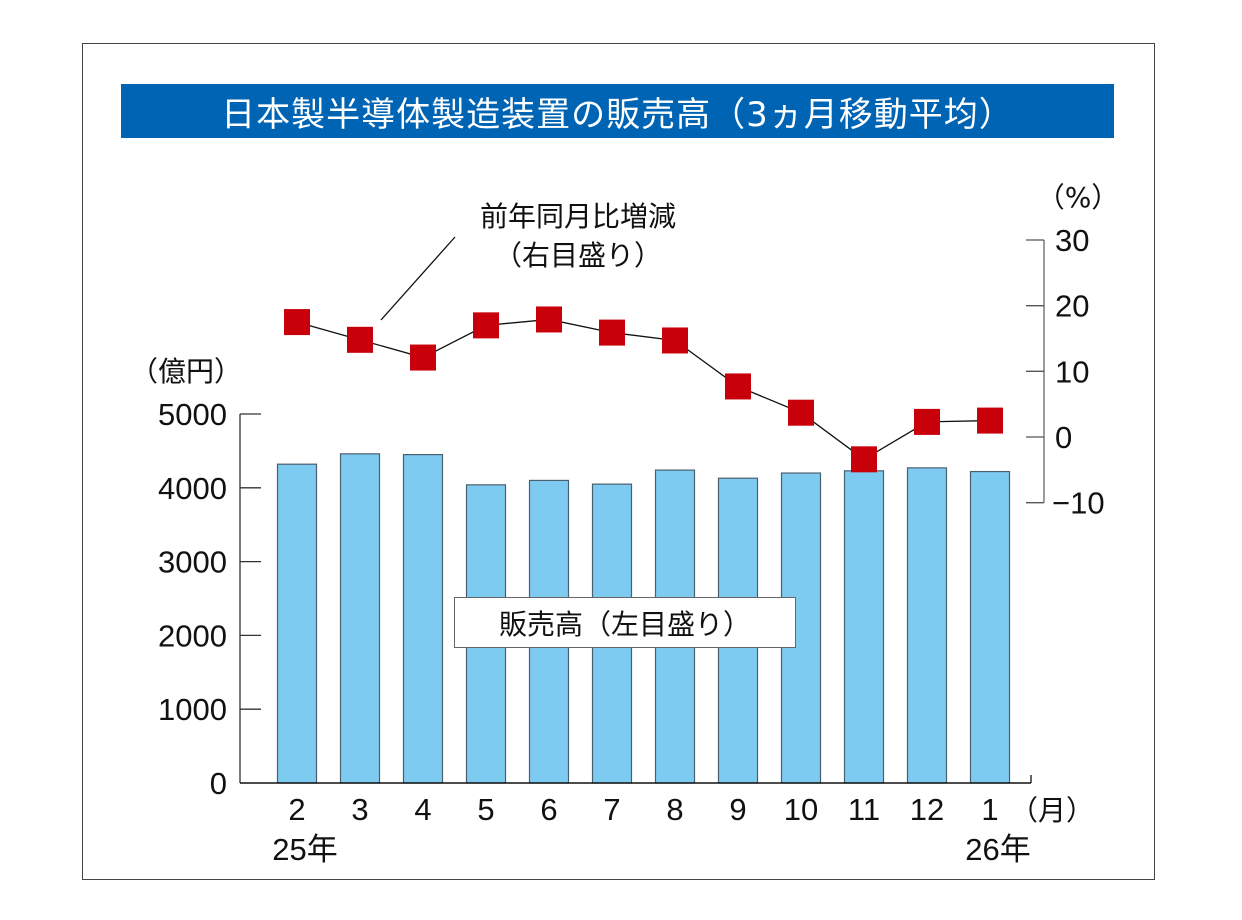 The height and width of the screenshot is (920, 1242). Describe the element at coordinates (304, 849) in the screenshot. I see `x-axis-year-label: 25年` at that location.